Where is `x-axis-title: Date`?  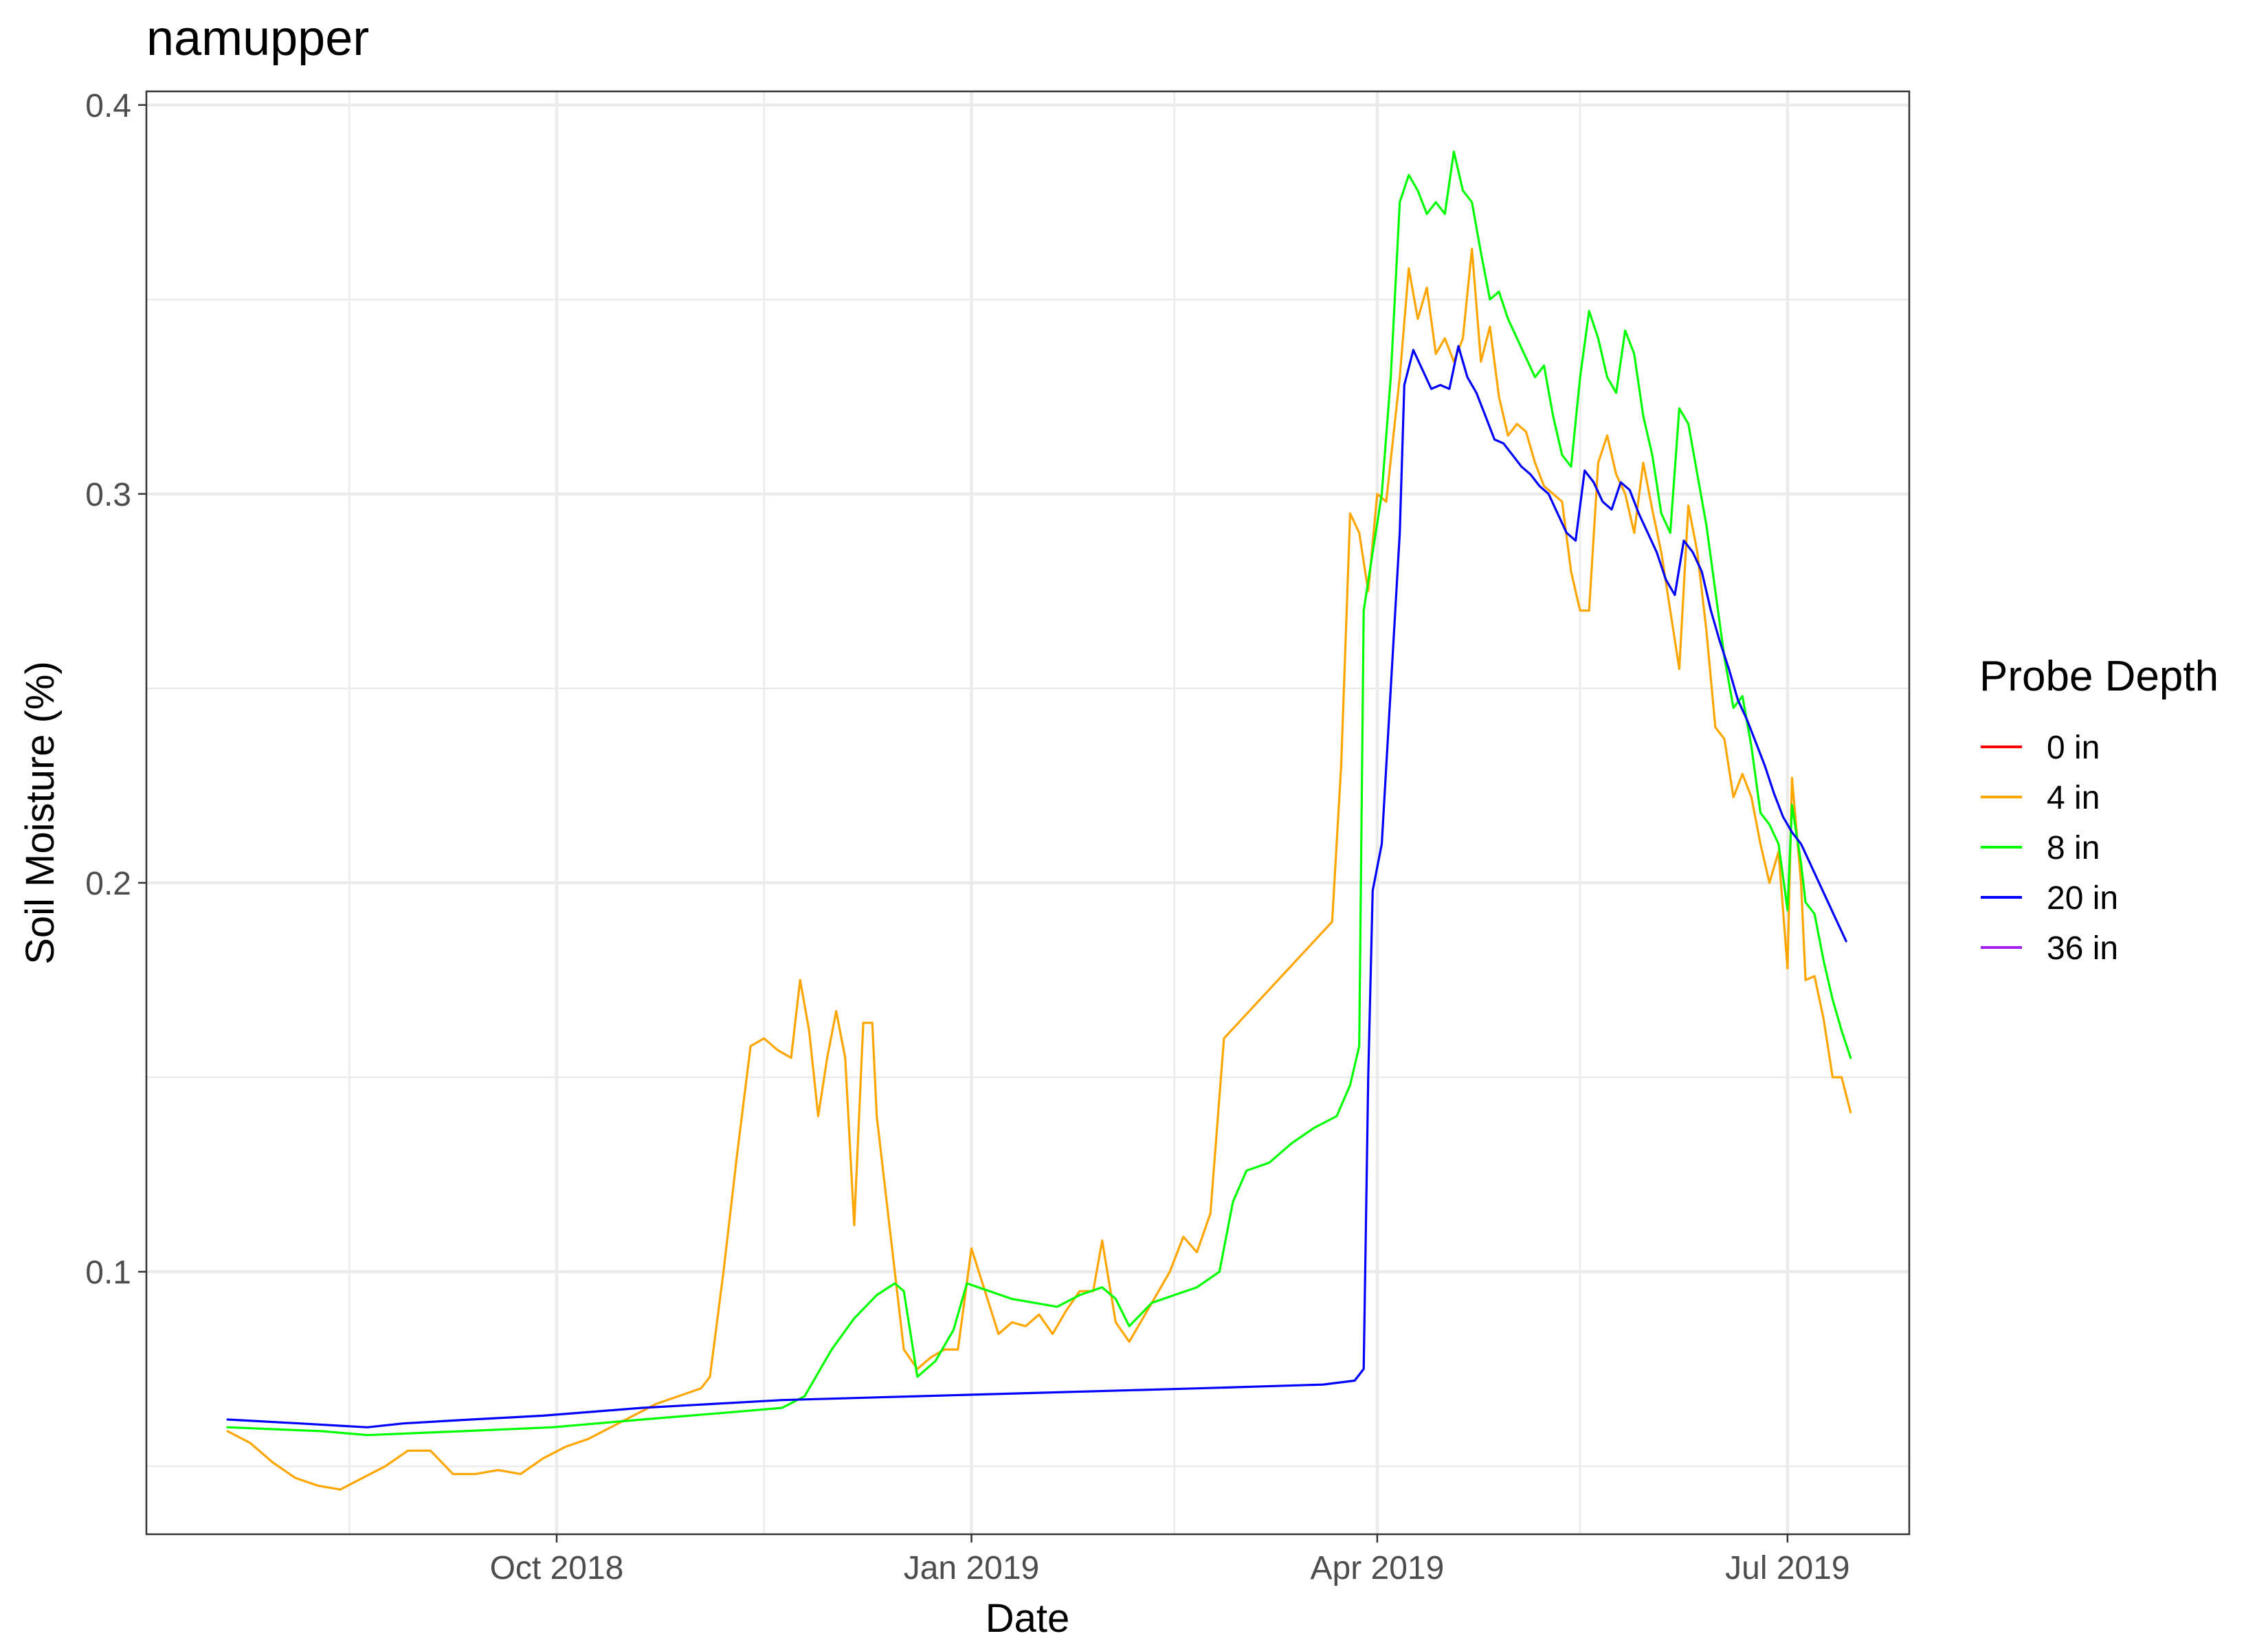 x-axis-title: Date is located at coordinates (1028, 1618).